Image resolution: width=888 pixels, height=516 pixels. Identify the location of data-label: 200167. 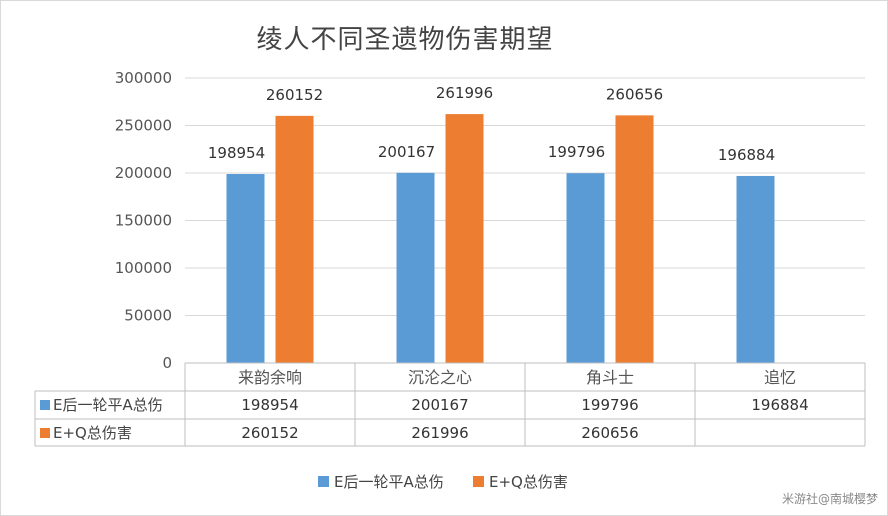
(406, 152).